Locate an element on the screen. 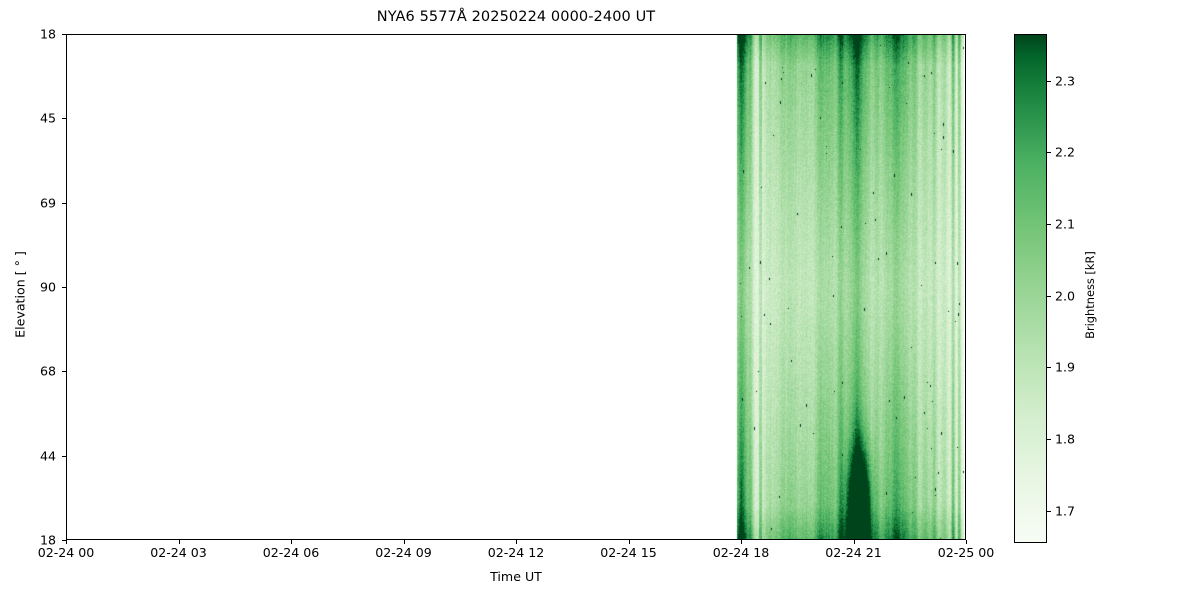  chart-title: NYA6 5577Å 20250224 0000-2400 UT is located at coordinates (516, 17).